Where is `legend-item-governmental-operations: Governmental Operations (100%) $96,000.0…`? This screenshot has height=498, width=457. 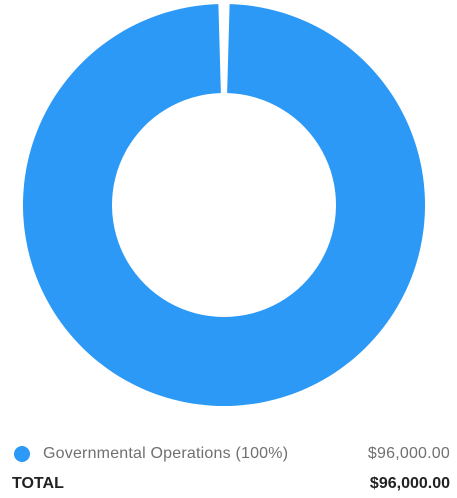 legend-item-governmental-operations: Governmental Operations (100%) $96,000.0… is located at coordinates (231, 454).